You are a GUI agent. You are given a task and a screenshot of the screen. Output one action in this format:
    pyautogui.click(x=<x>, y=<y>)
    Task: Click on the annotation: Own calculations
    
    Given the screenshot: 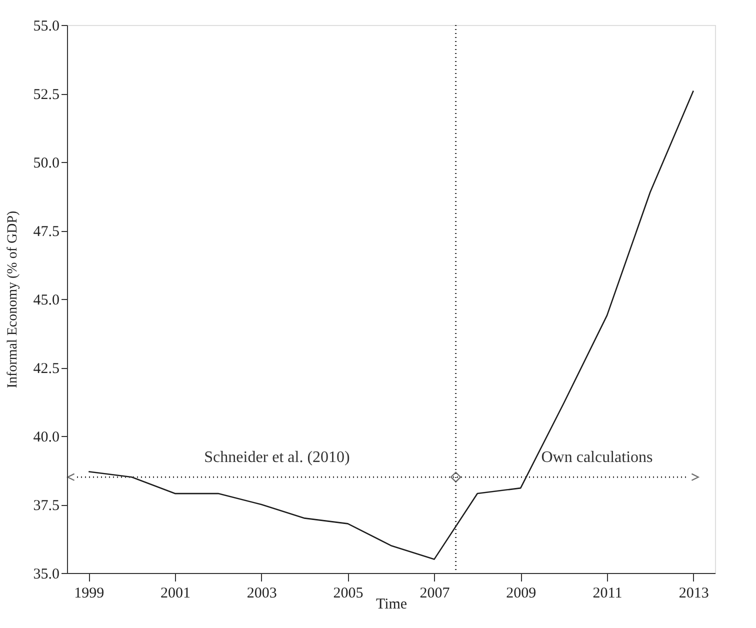 What is the action you would take?
    pyautogui.click(x=597, y=457)
    